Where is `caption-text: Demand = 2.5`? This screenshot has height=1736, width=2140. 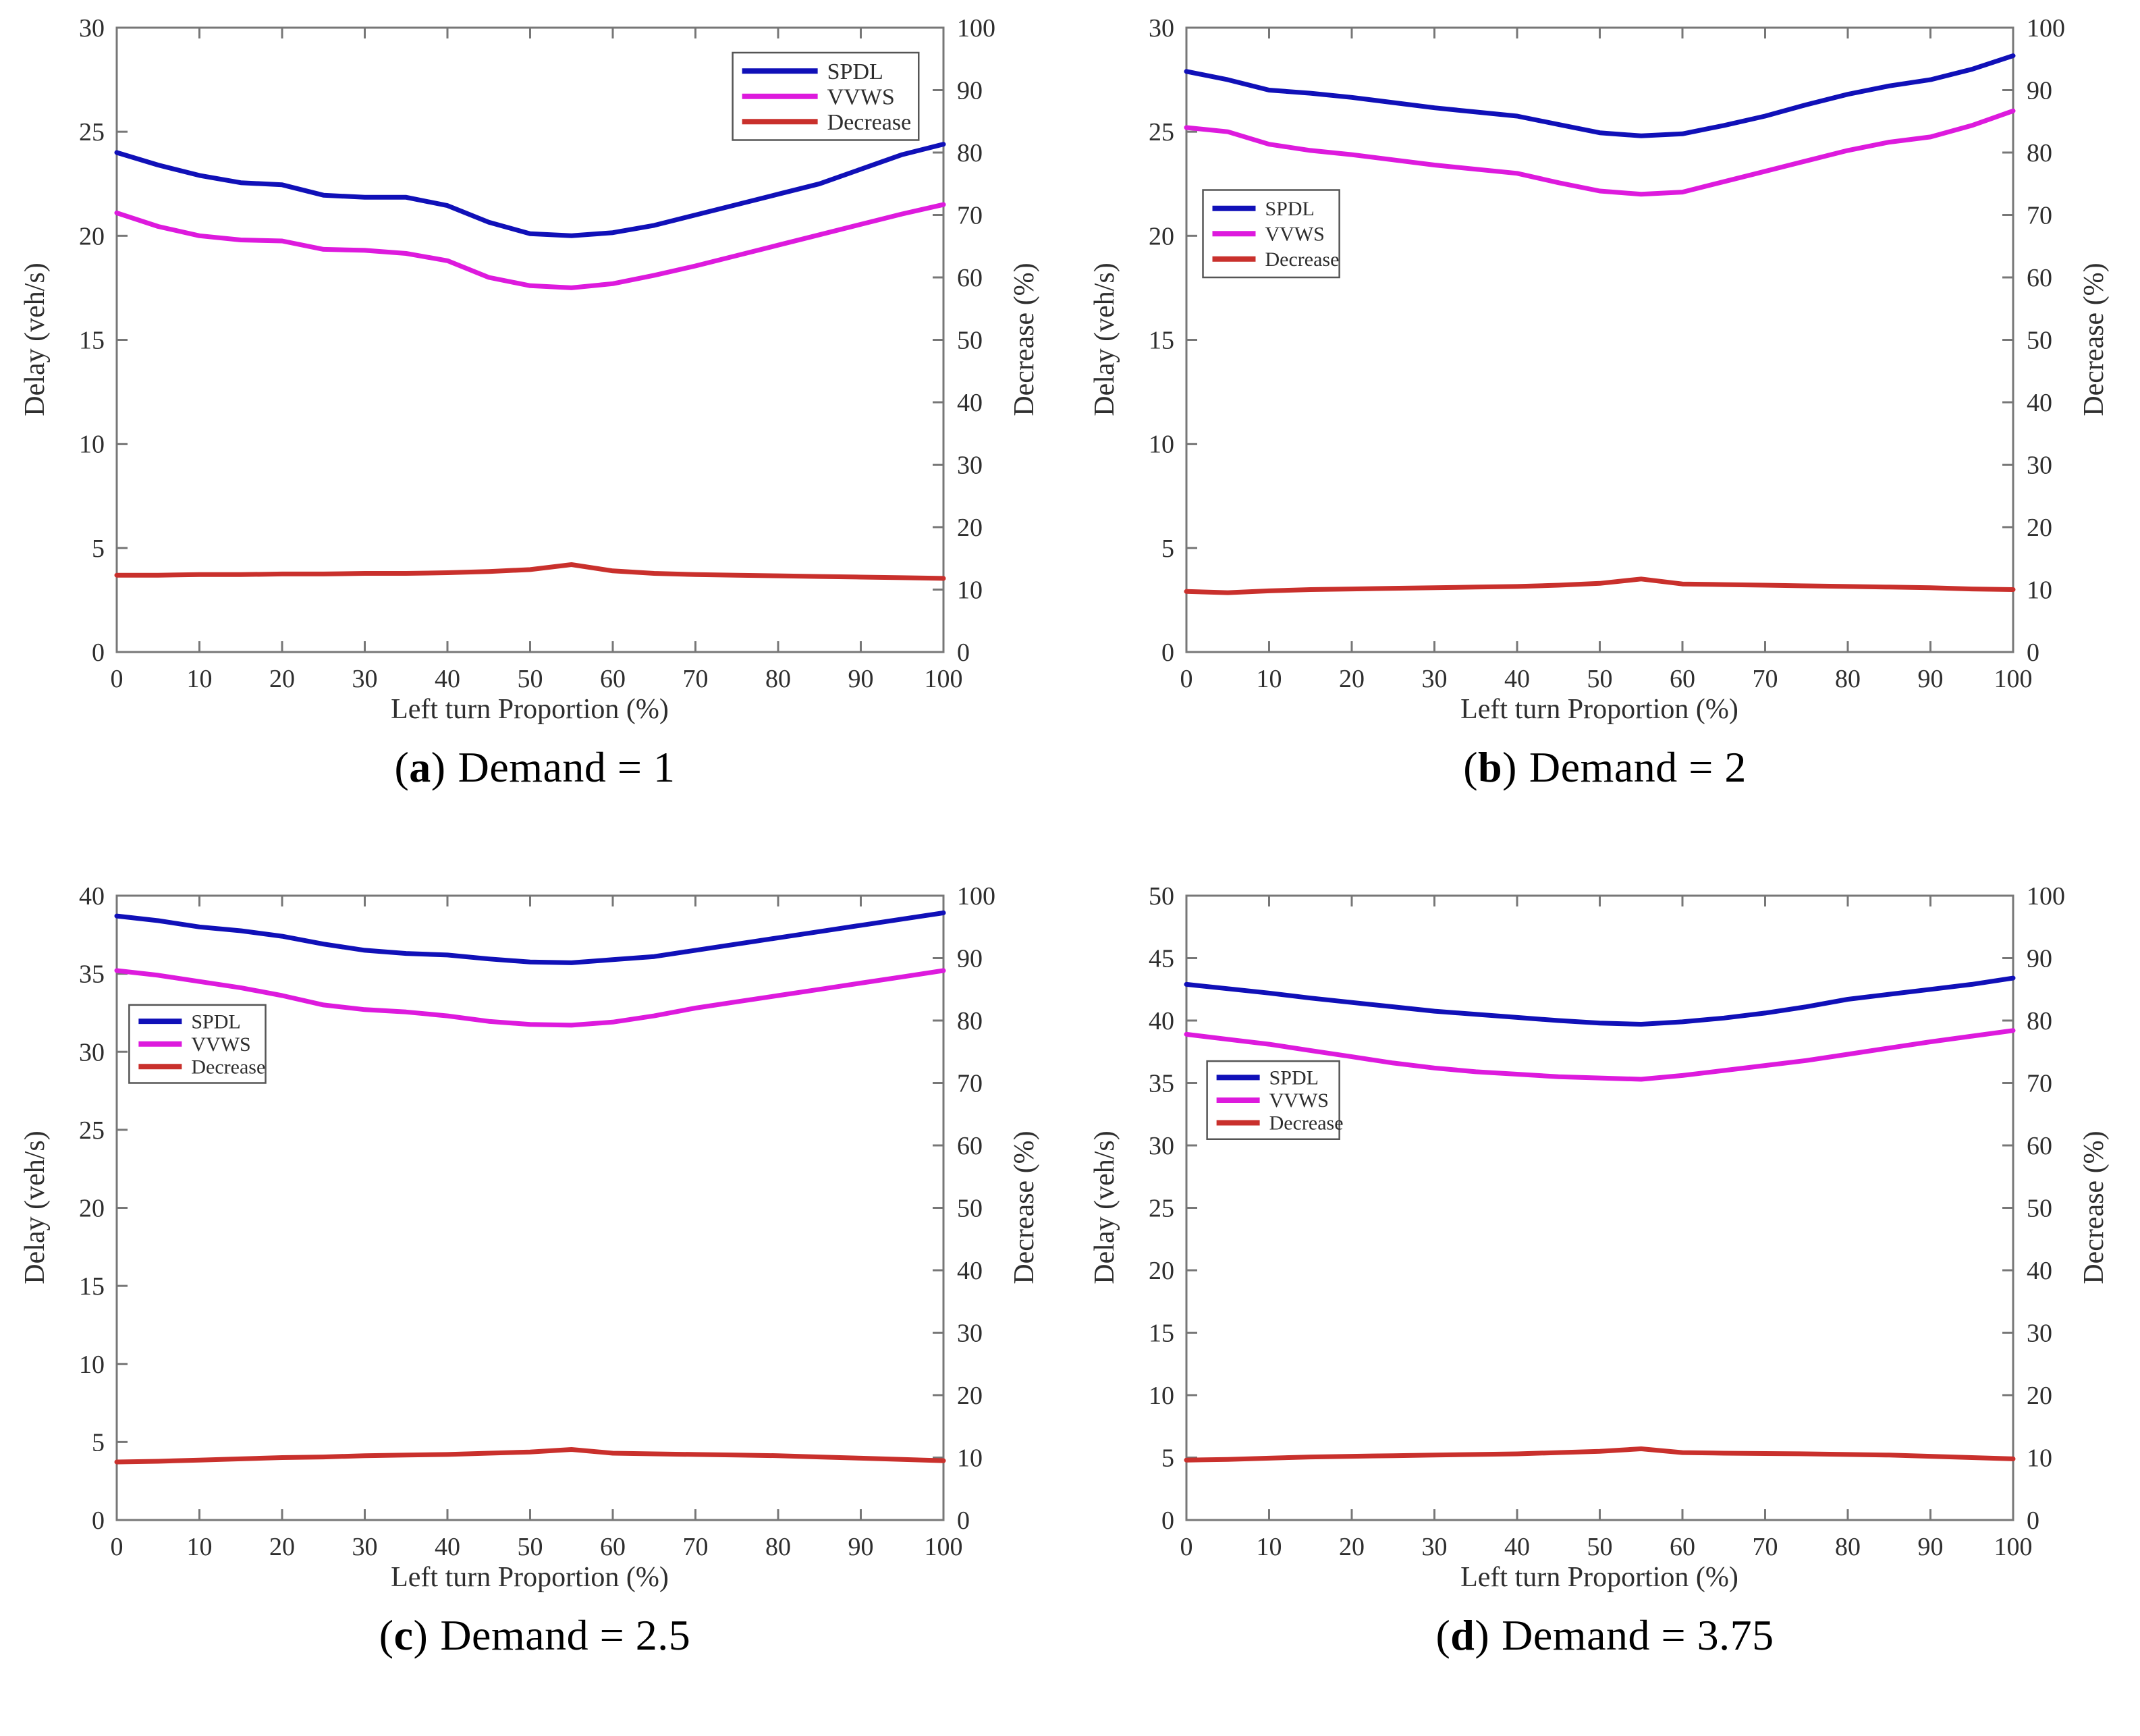 caption-text: Demand = 2.5 is located at coordinates (565, 1635).